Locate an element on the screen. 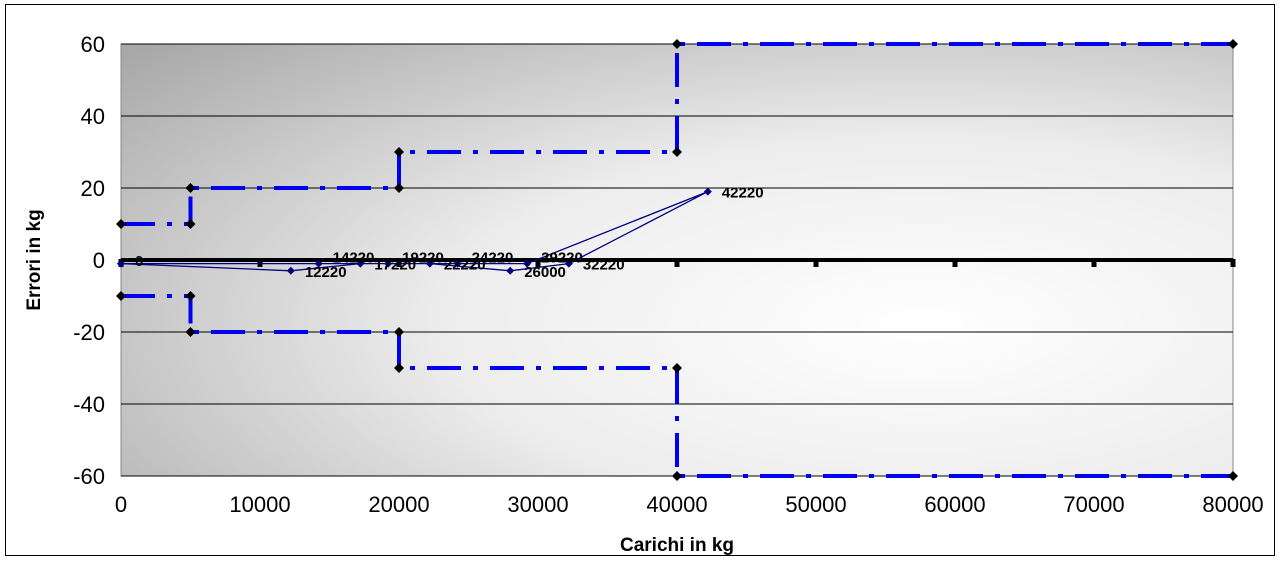 The width and height of the screenshot is (1285, 561). x-tick-label-0: 0 is located at coordinates (121, 504).